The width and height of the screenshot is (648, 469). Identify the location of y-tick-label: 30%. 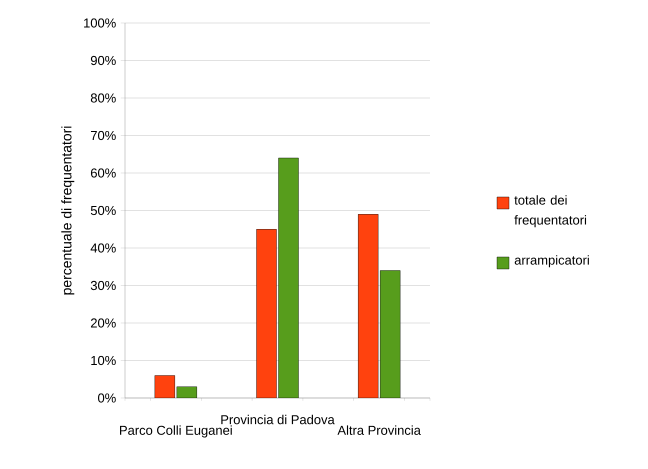
(103, 285).